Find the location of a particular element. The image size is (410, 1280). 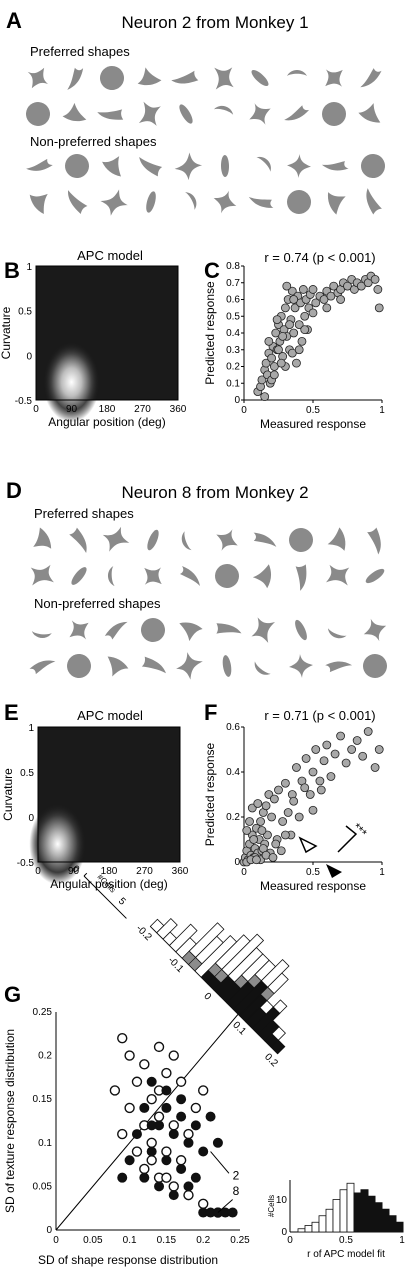

panel-label-a: A is located at coordinates (14, 20).